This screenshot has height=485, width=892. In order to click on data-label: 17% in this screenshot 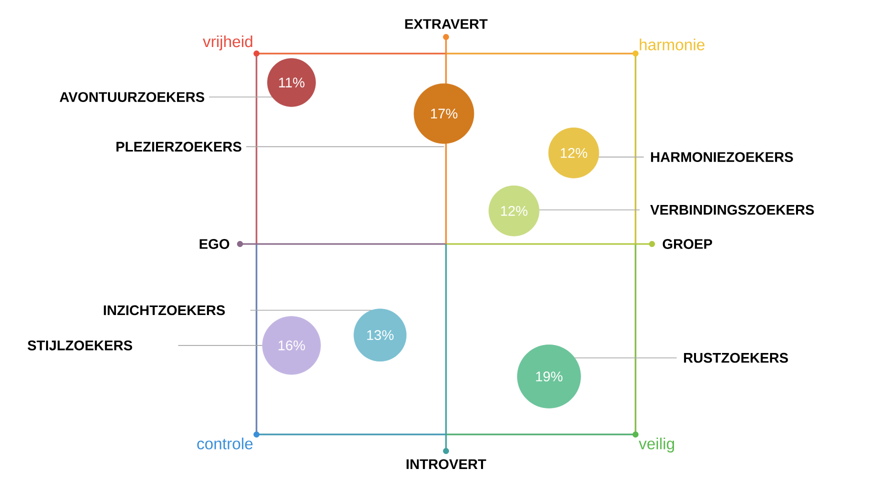, I will do `click(444, 113)`.